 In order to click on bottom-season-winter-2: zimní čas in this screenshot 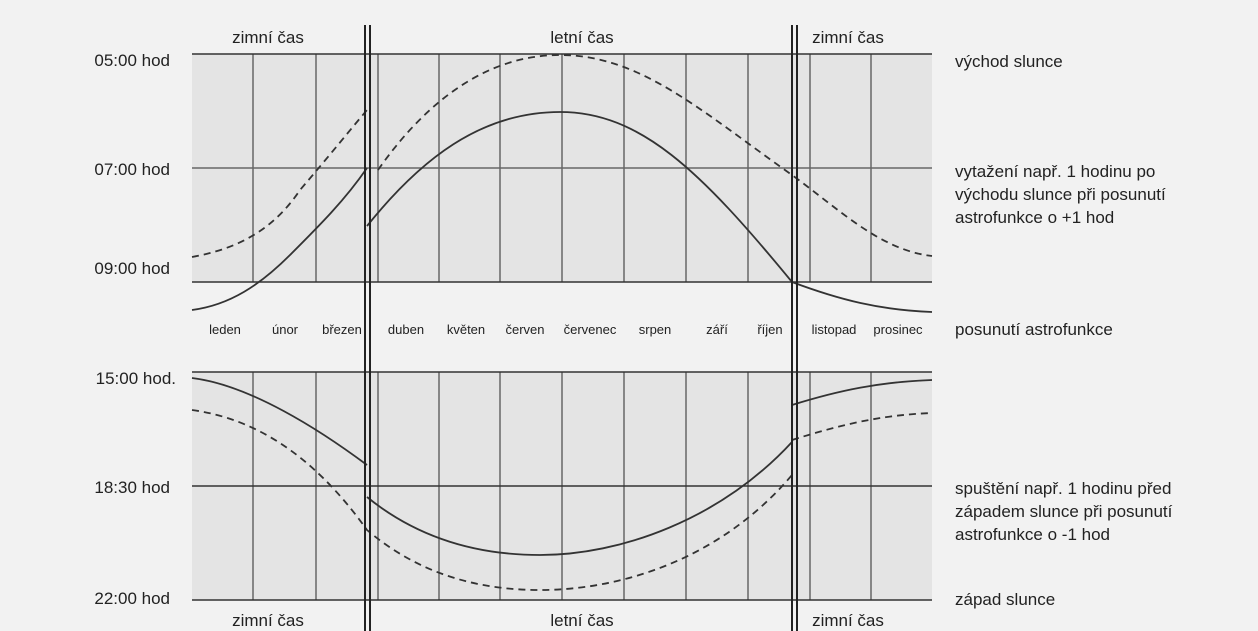, I will do `click(848, 620)`.